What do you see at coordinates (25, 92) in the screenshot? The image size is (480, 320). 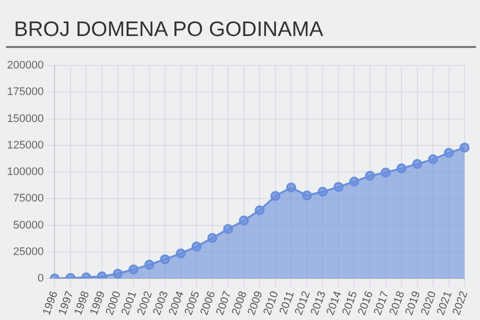 I see `y-tick-label: 175000` at bounding box center [25, 92].